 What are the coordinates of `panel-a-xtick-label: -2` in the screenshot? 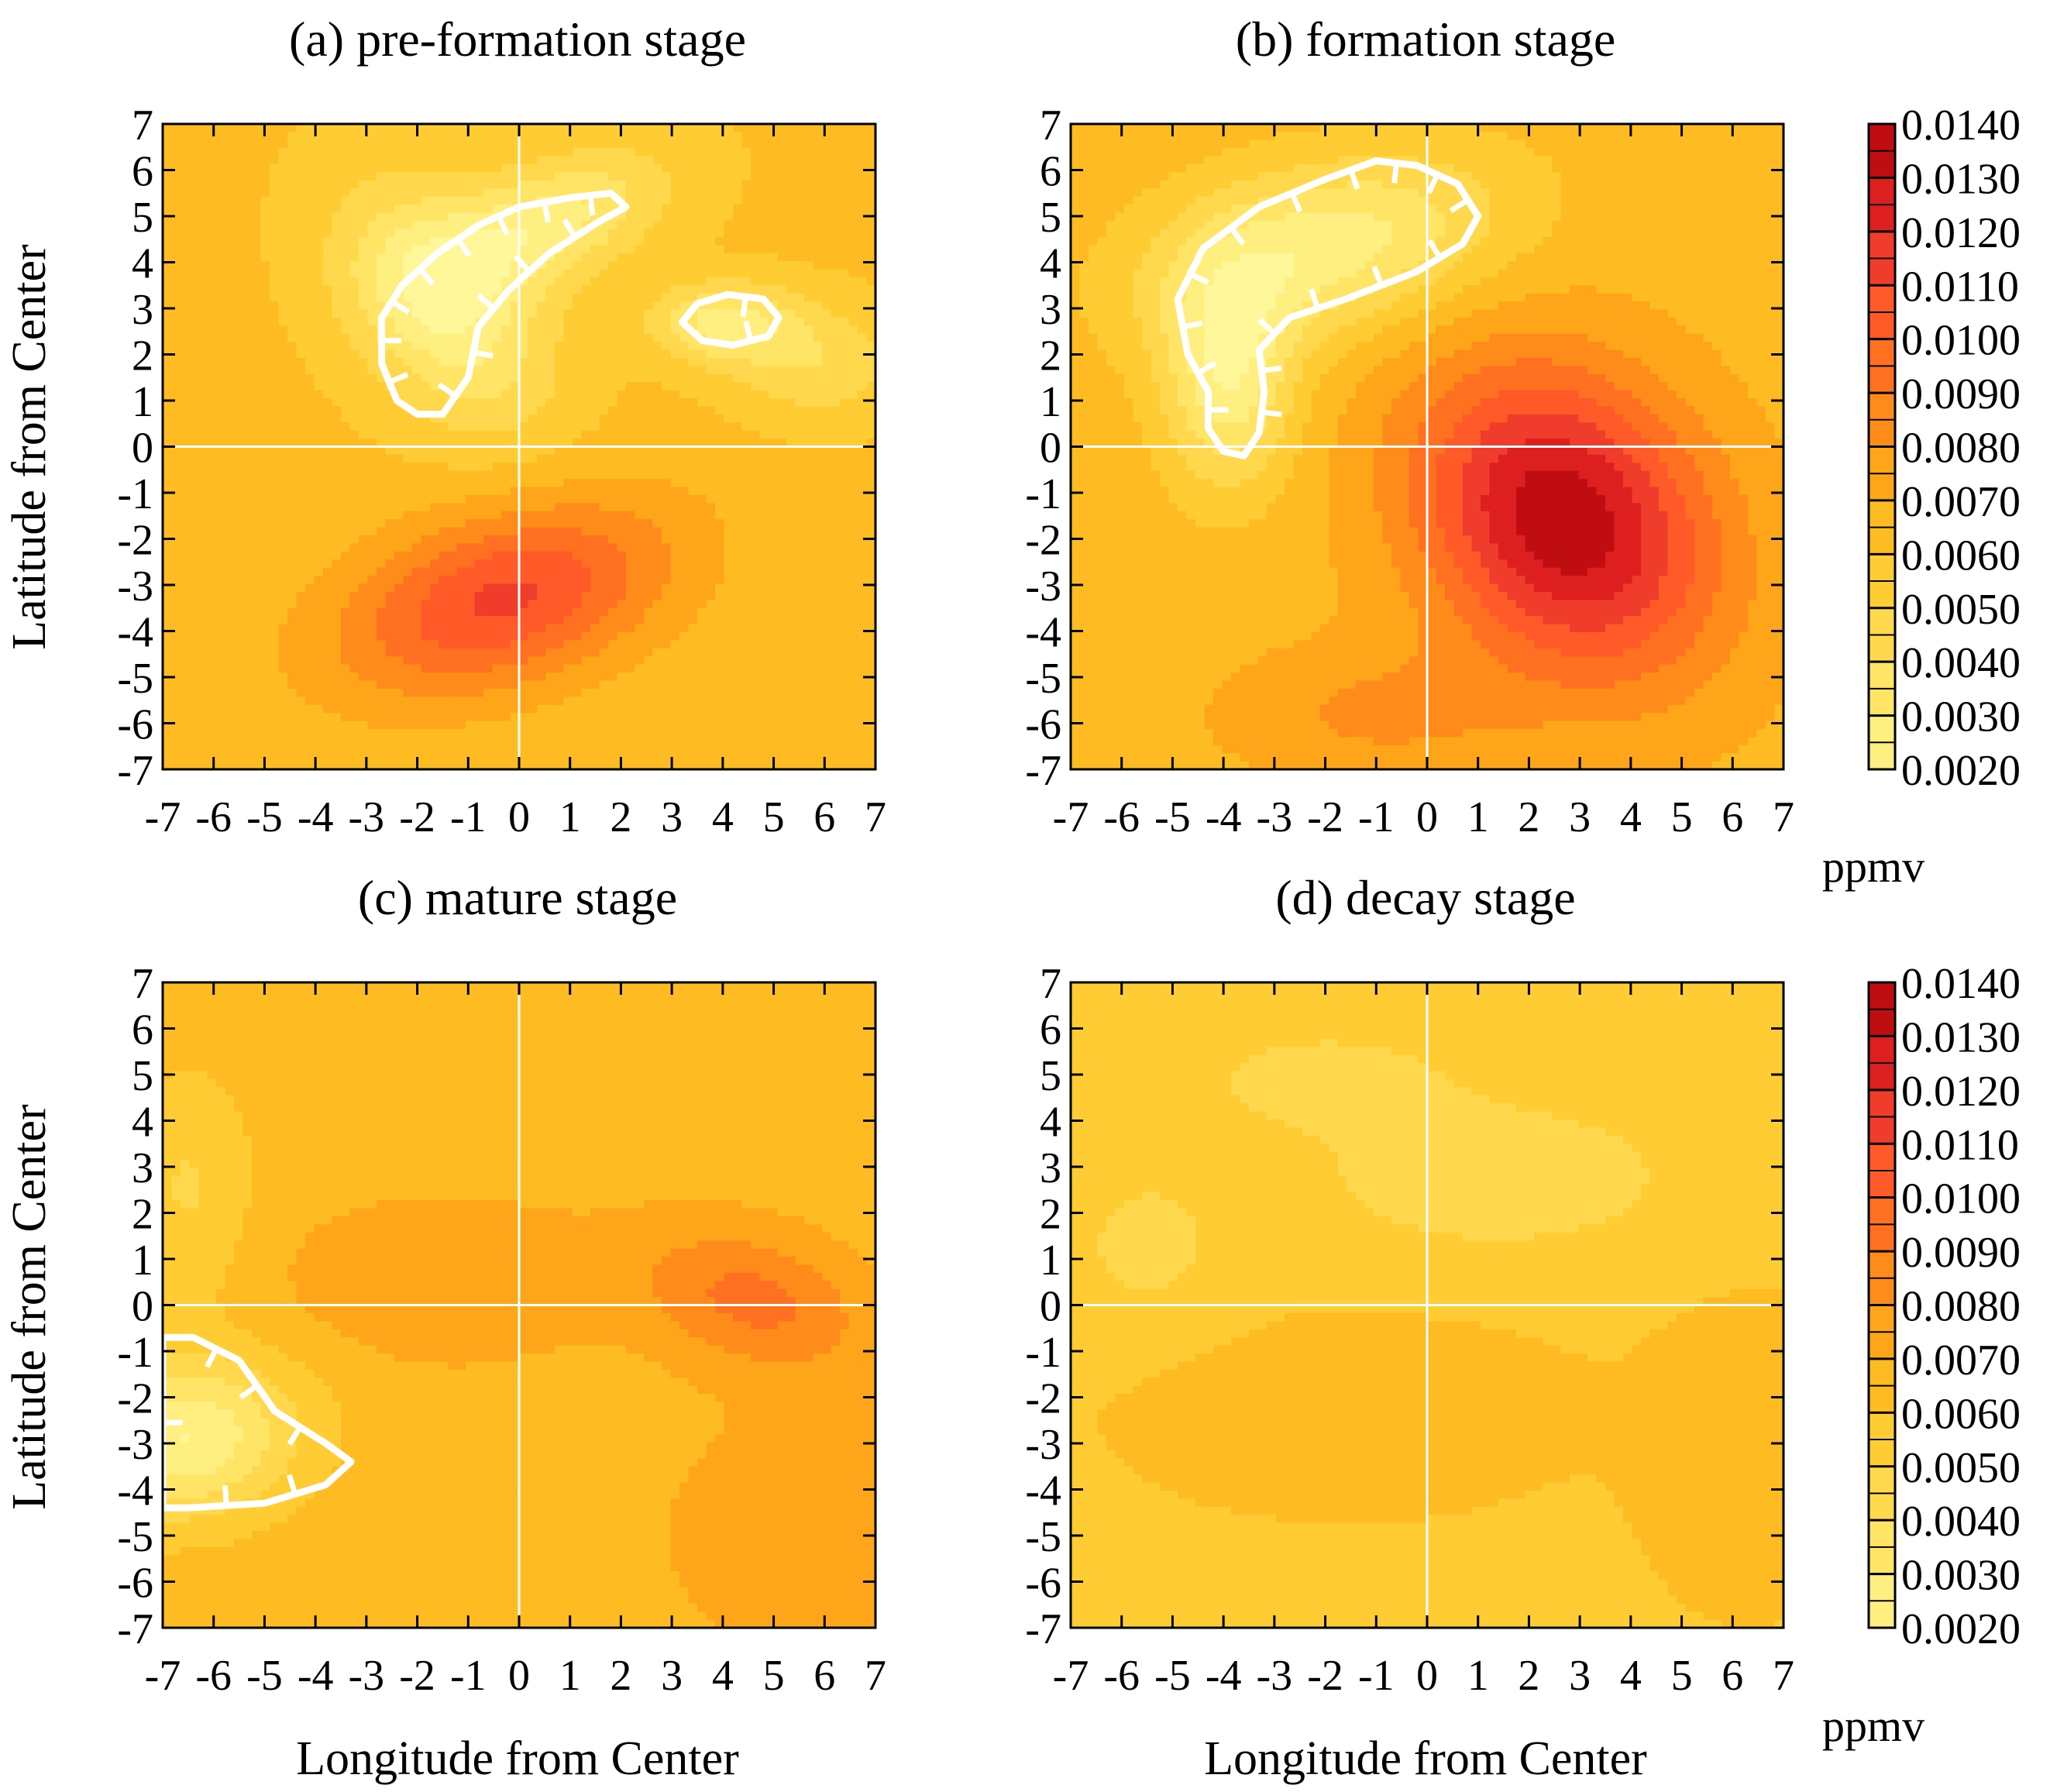 It's located at (417, 817).